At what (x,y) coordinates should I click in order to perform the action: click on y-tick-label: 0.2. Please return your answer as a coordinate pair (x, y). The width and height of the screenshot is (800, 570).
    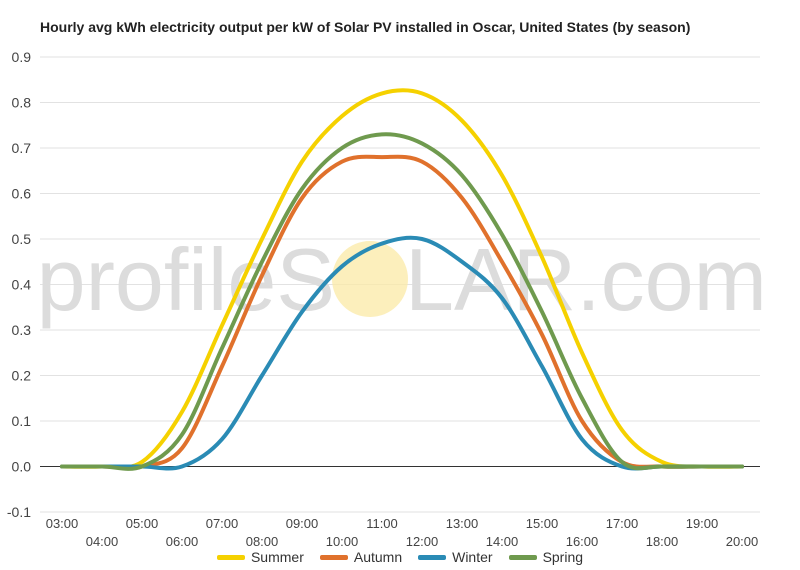
    Looking at the image, I should click on (22, 376).